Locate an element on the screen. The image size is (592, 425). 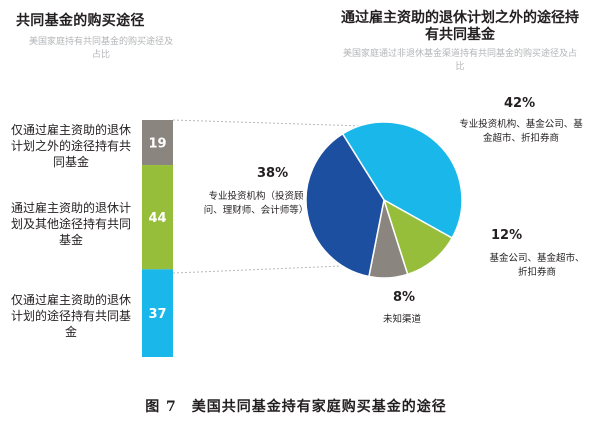
stacked-bar: 19 44 37 is located at coordinates (157, 238).